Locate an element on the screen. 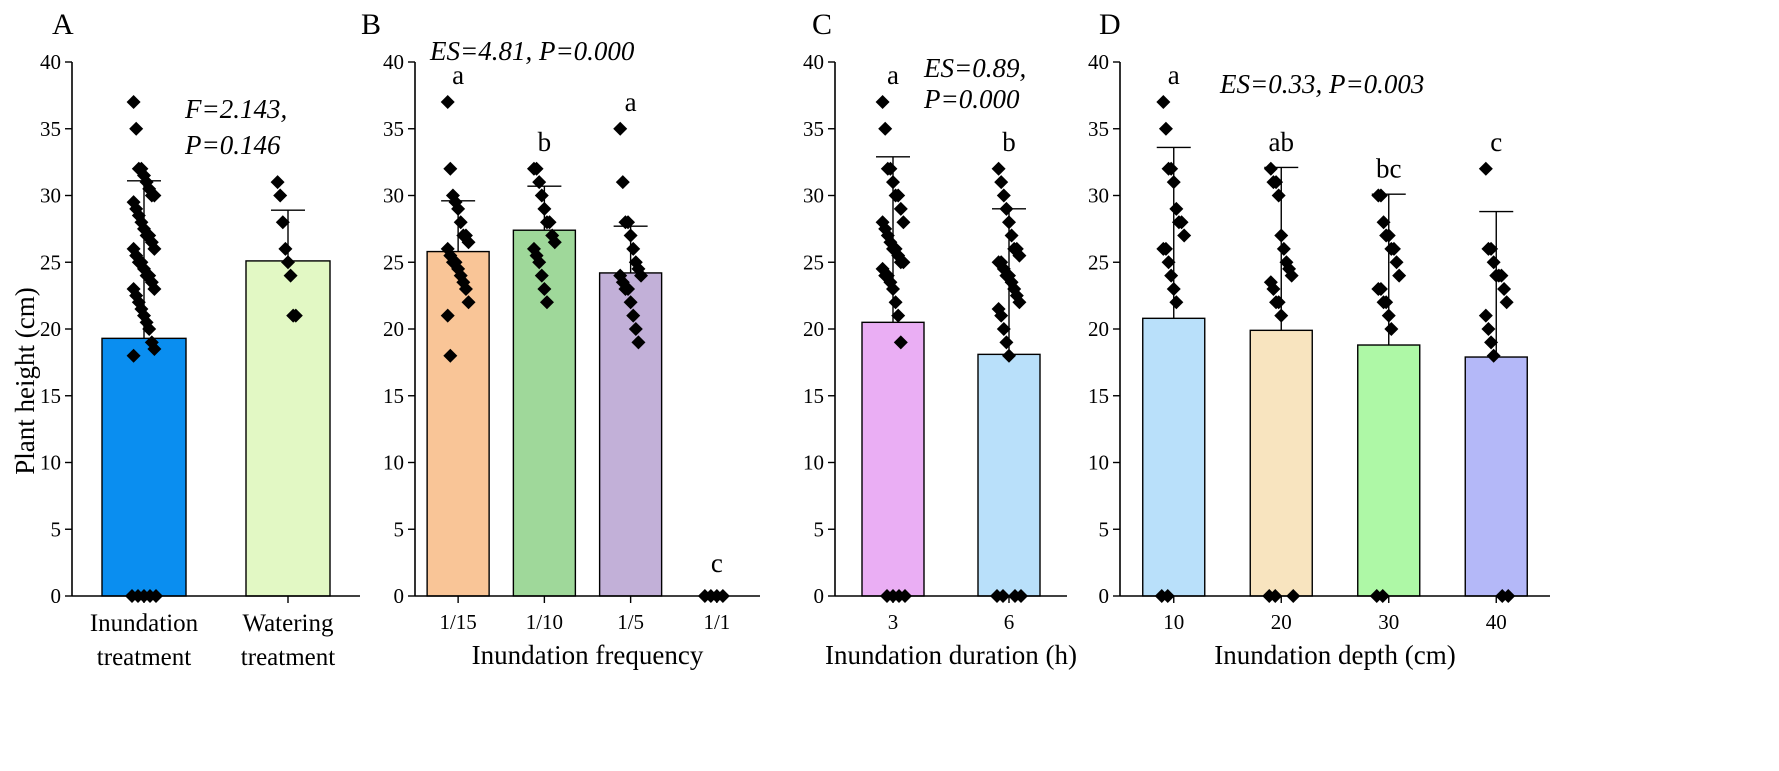  x-tick-label: 1/1 is located at coordinates (716, 622).